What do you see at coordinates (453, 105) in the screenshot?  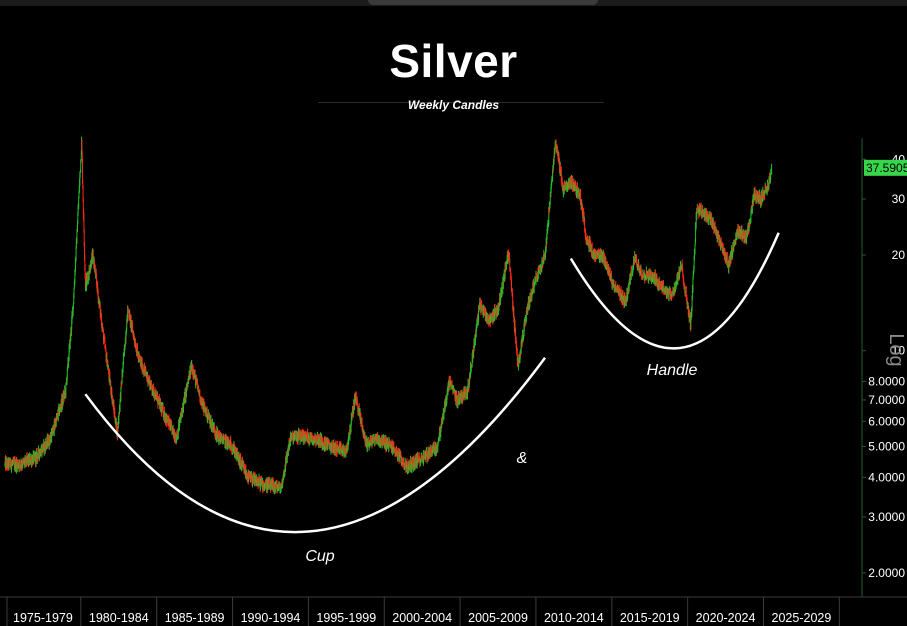 I see `chart-subtitle: Weekly Candles` at bounding box center [453, 105].